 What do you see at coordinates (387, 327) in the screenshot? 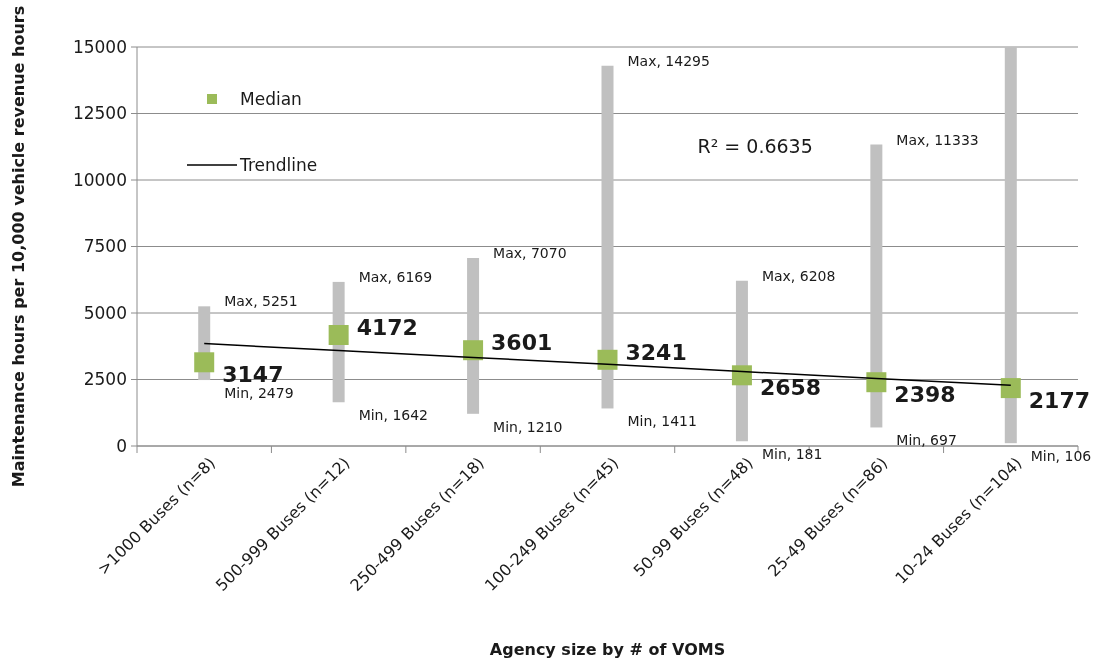
I see `data-label: 4172` at bounding box center [387, 327].